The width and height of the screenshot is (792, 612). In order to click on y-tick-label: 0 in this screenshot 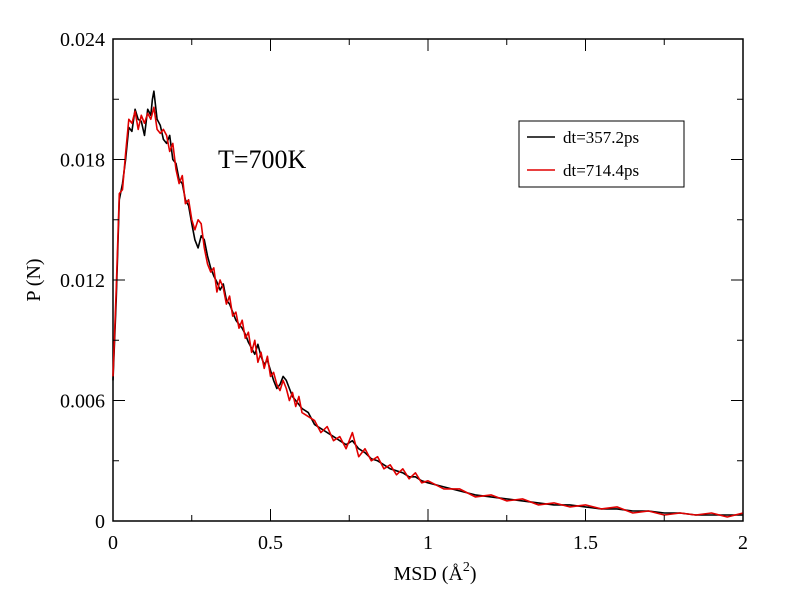, I will do `click(100, 522)`.